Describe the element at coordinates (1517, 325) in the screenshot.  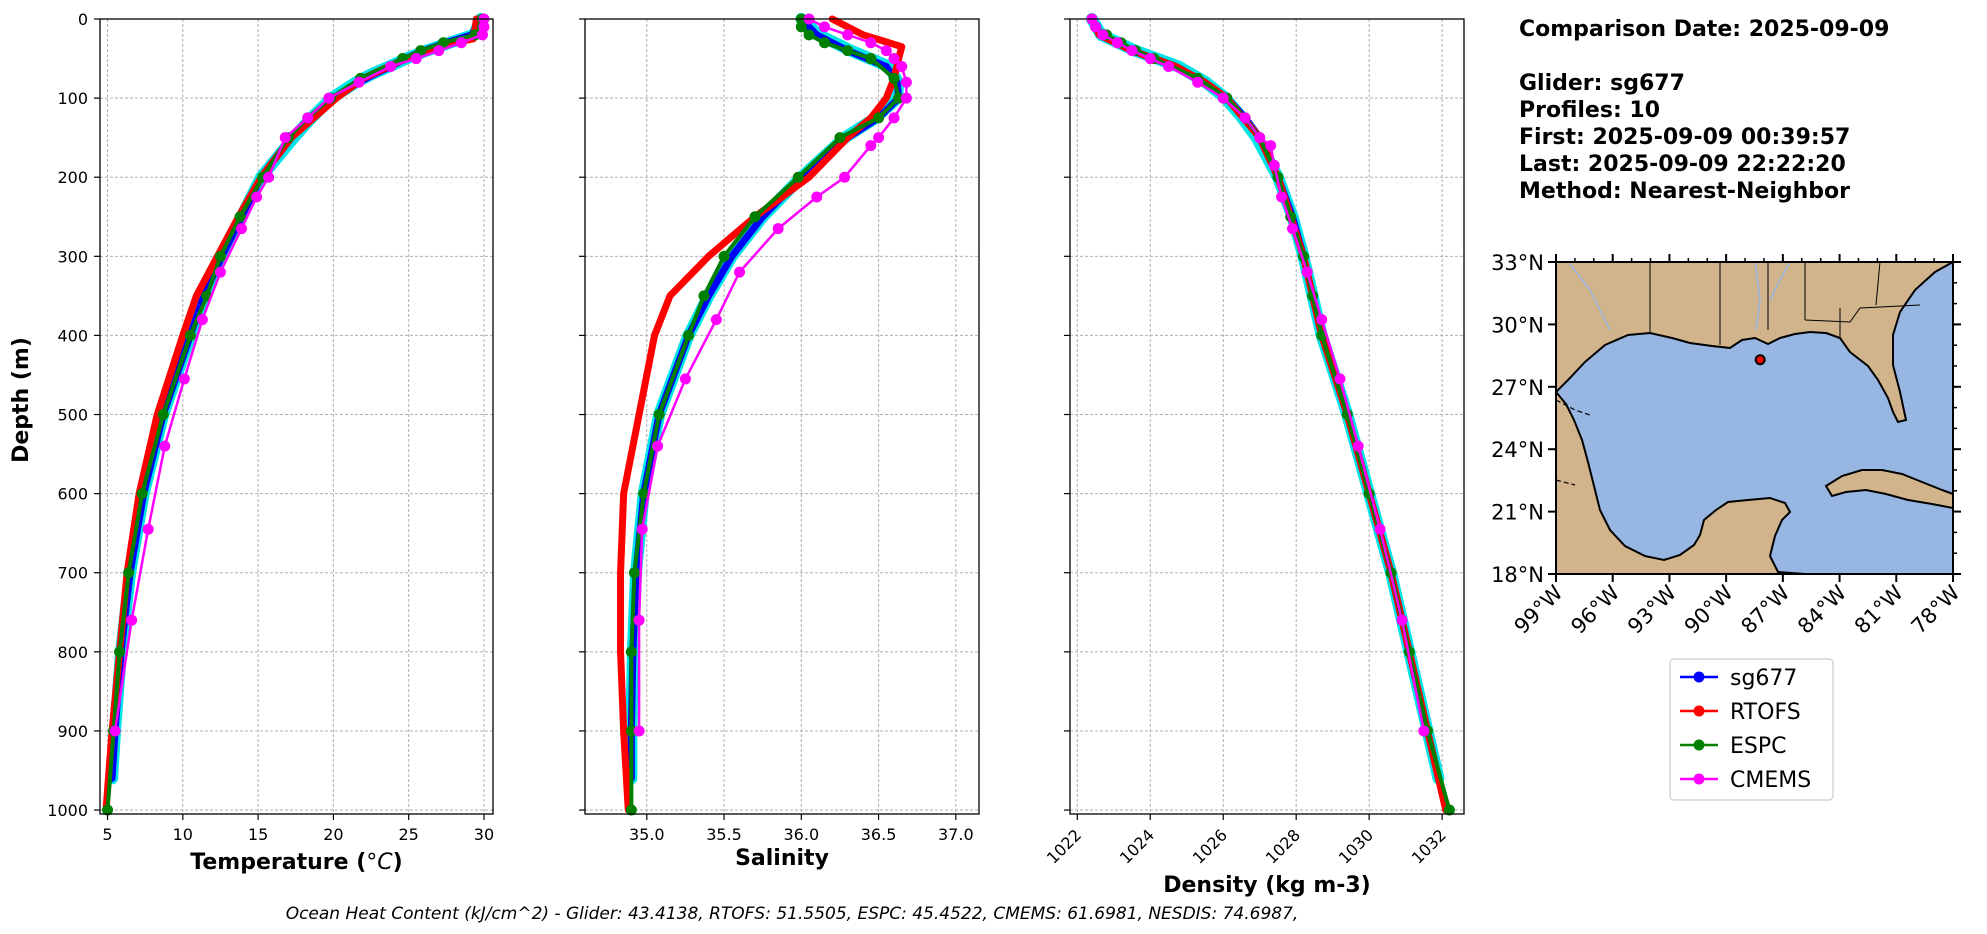
I see `map-lat-label: 30°N` at that location.